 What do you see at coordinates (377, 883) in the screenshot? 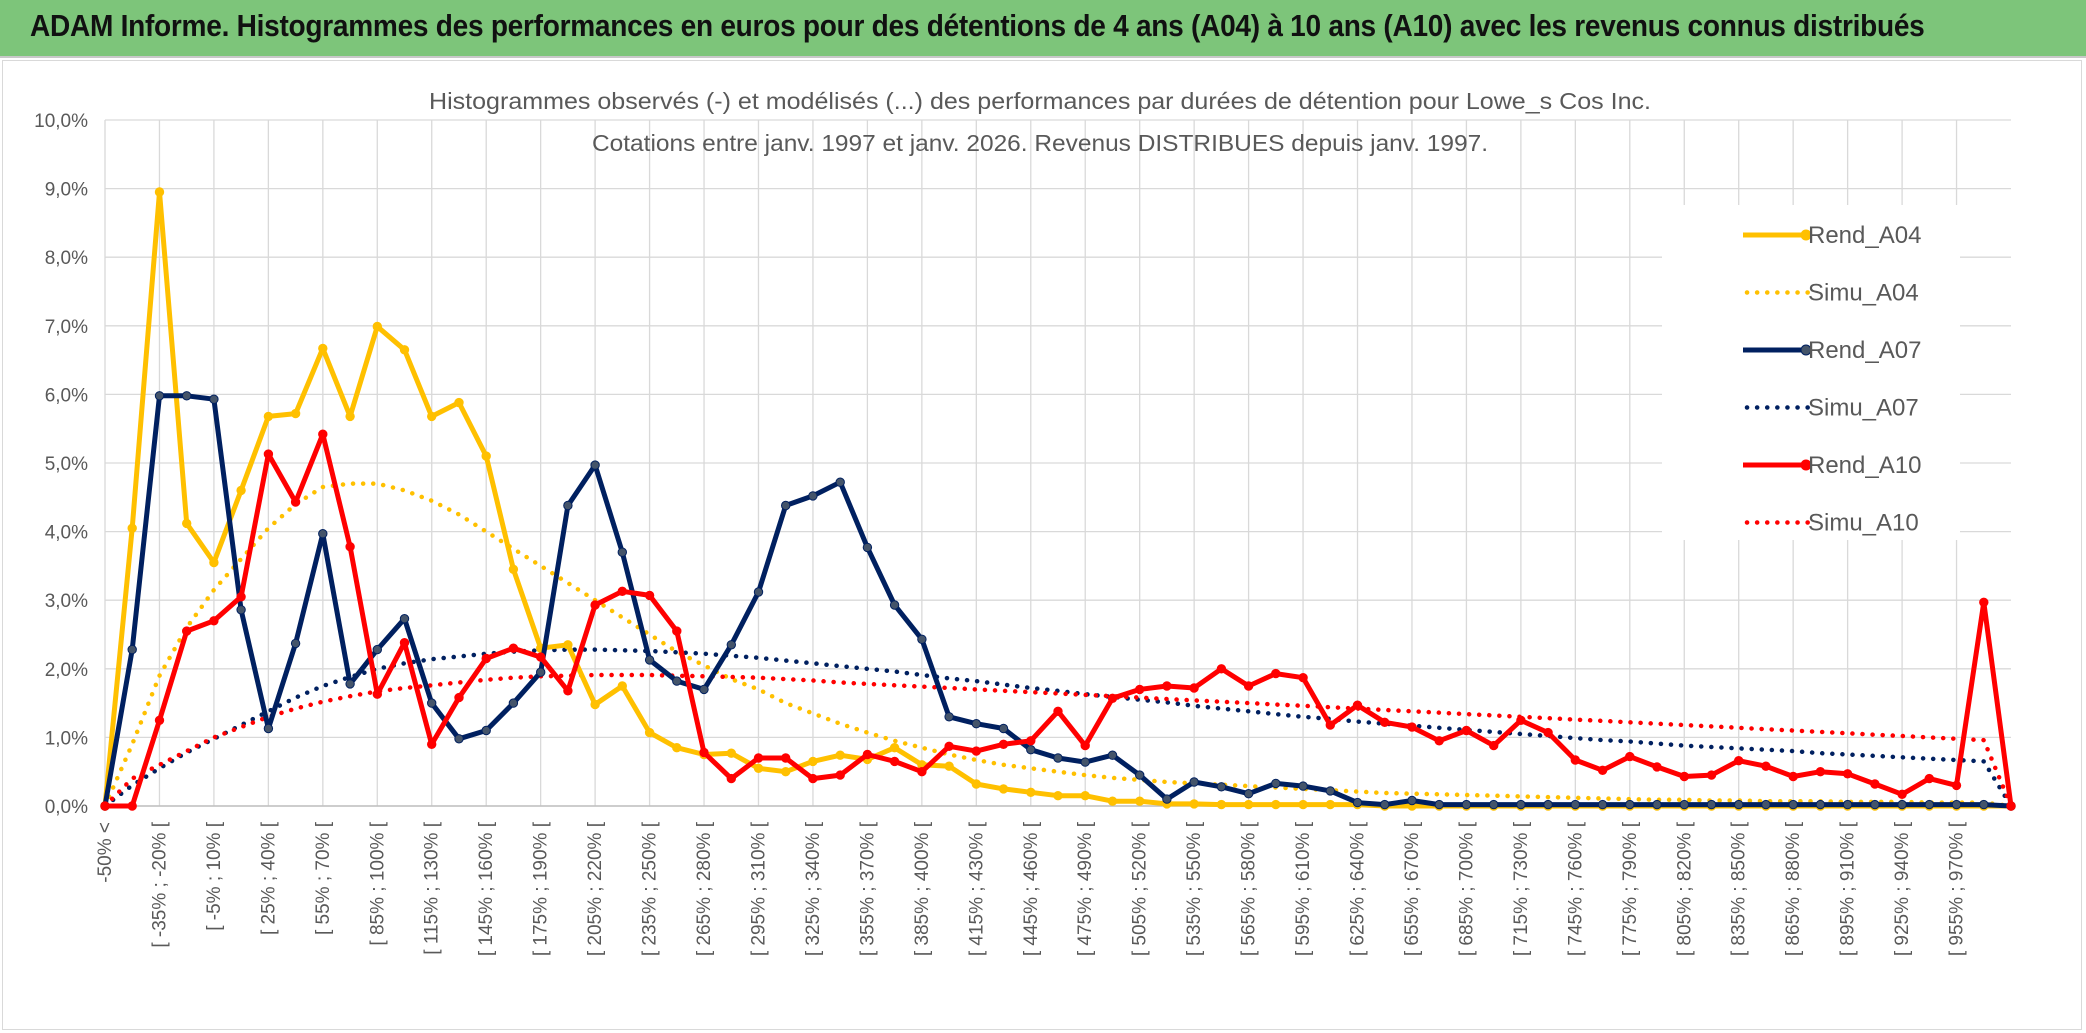
I see `x-tick-label: [ 85% ; 100% [` at bounding box center [377, 883].